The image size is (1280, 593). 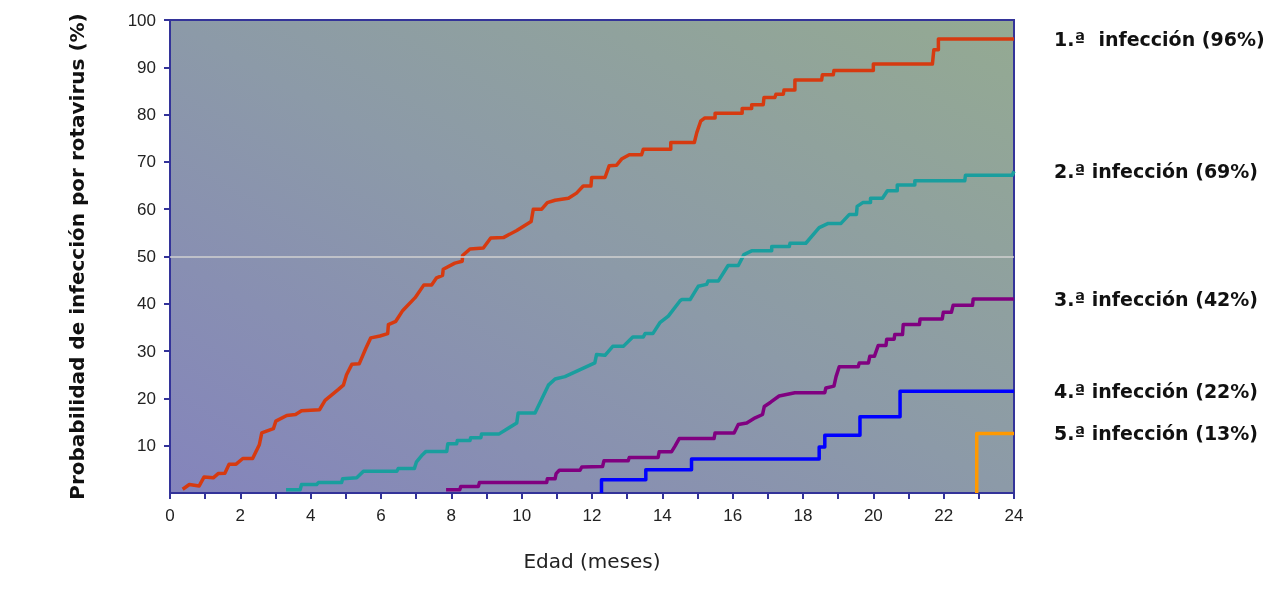 I want to click on y-tick-label: 50, so click(x=146, y=256).